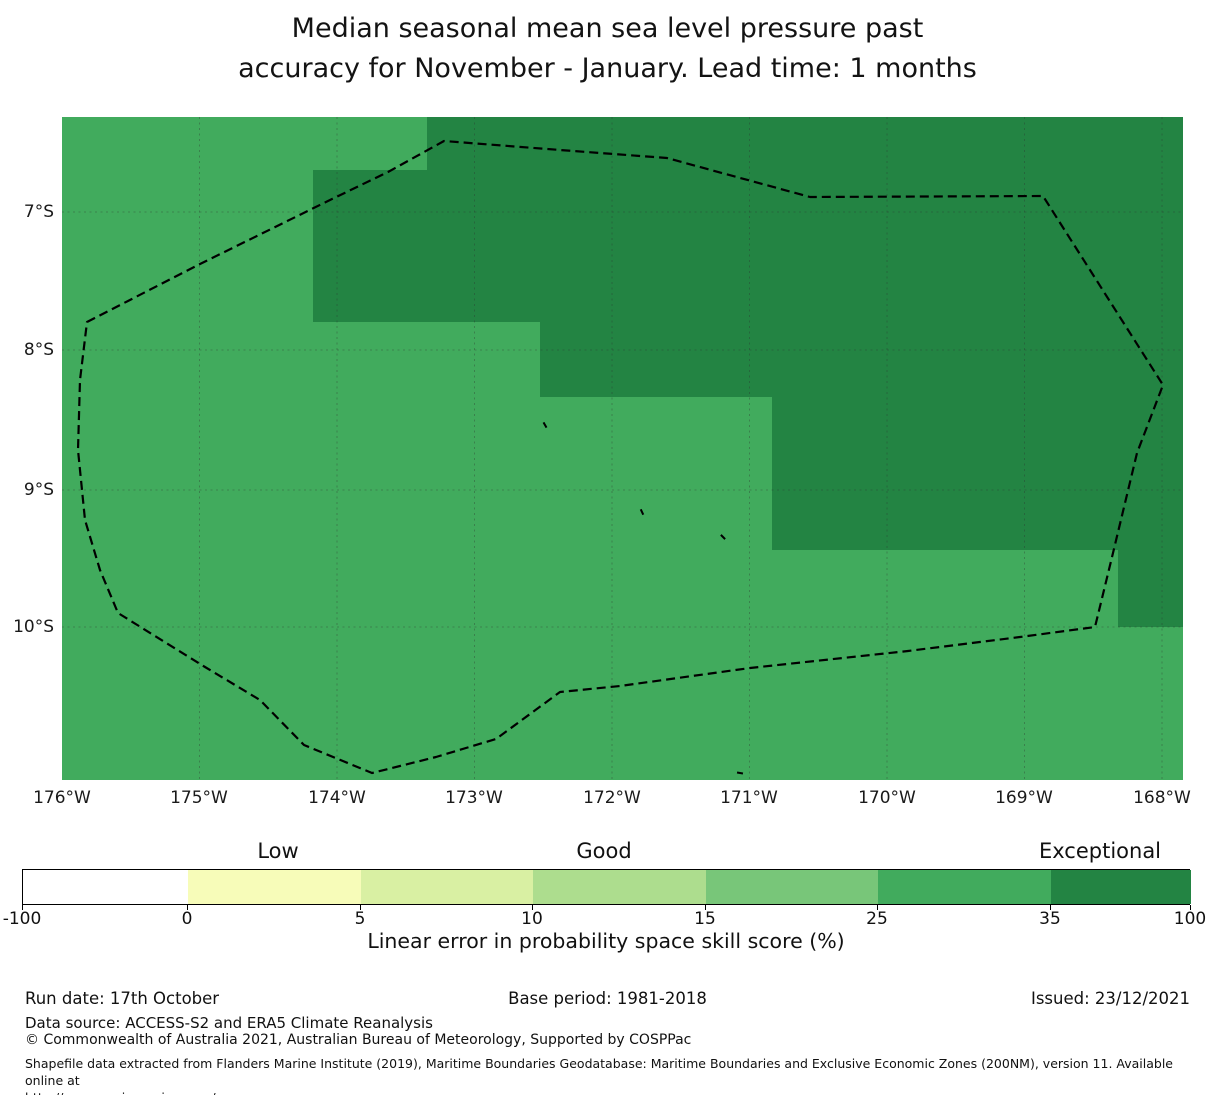  What do you see at coordinates (1190, 919) in the screenshot?
I see `colorbar-tick-label: 100` at bounding box center [1190, 919].